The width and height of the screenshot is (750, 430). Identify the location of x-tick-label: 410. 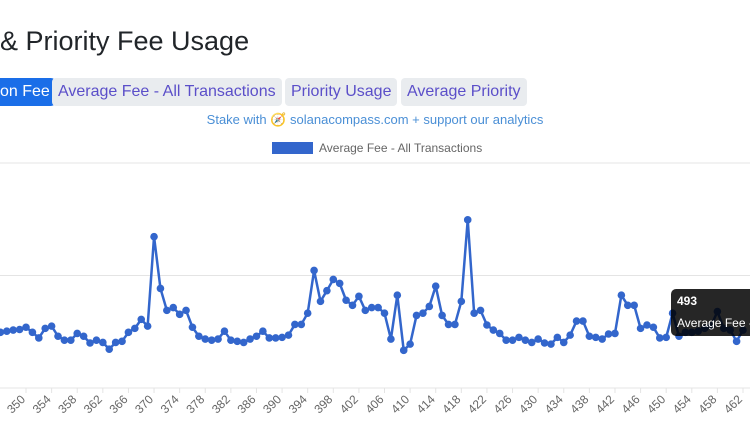
(400, 404).